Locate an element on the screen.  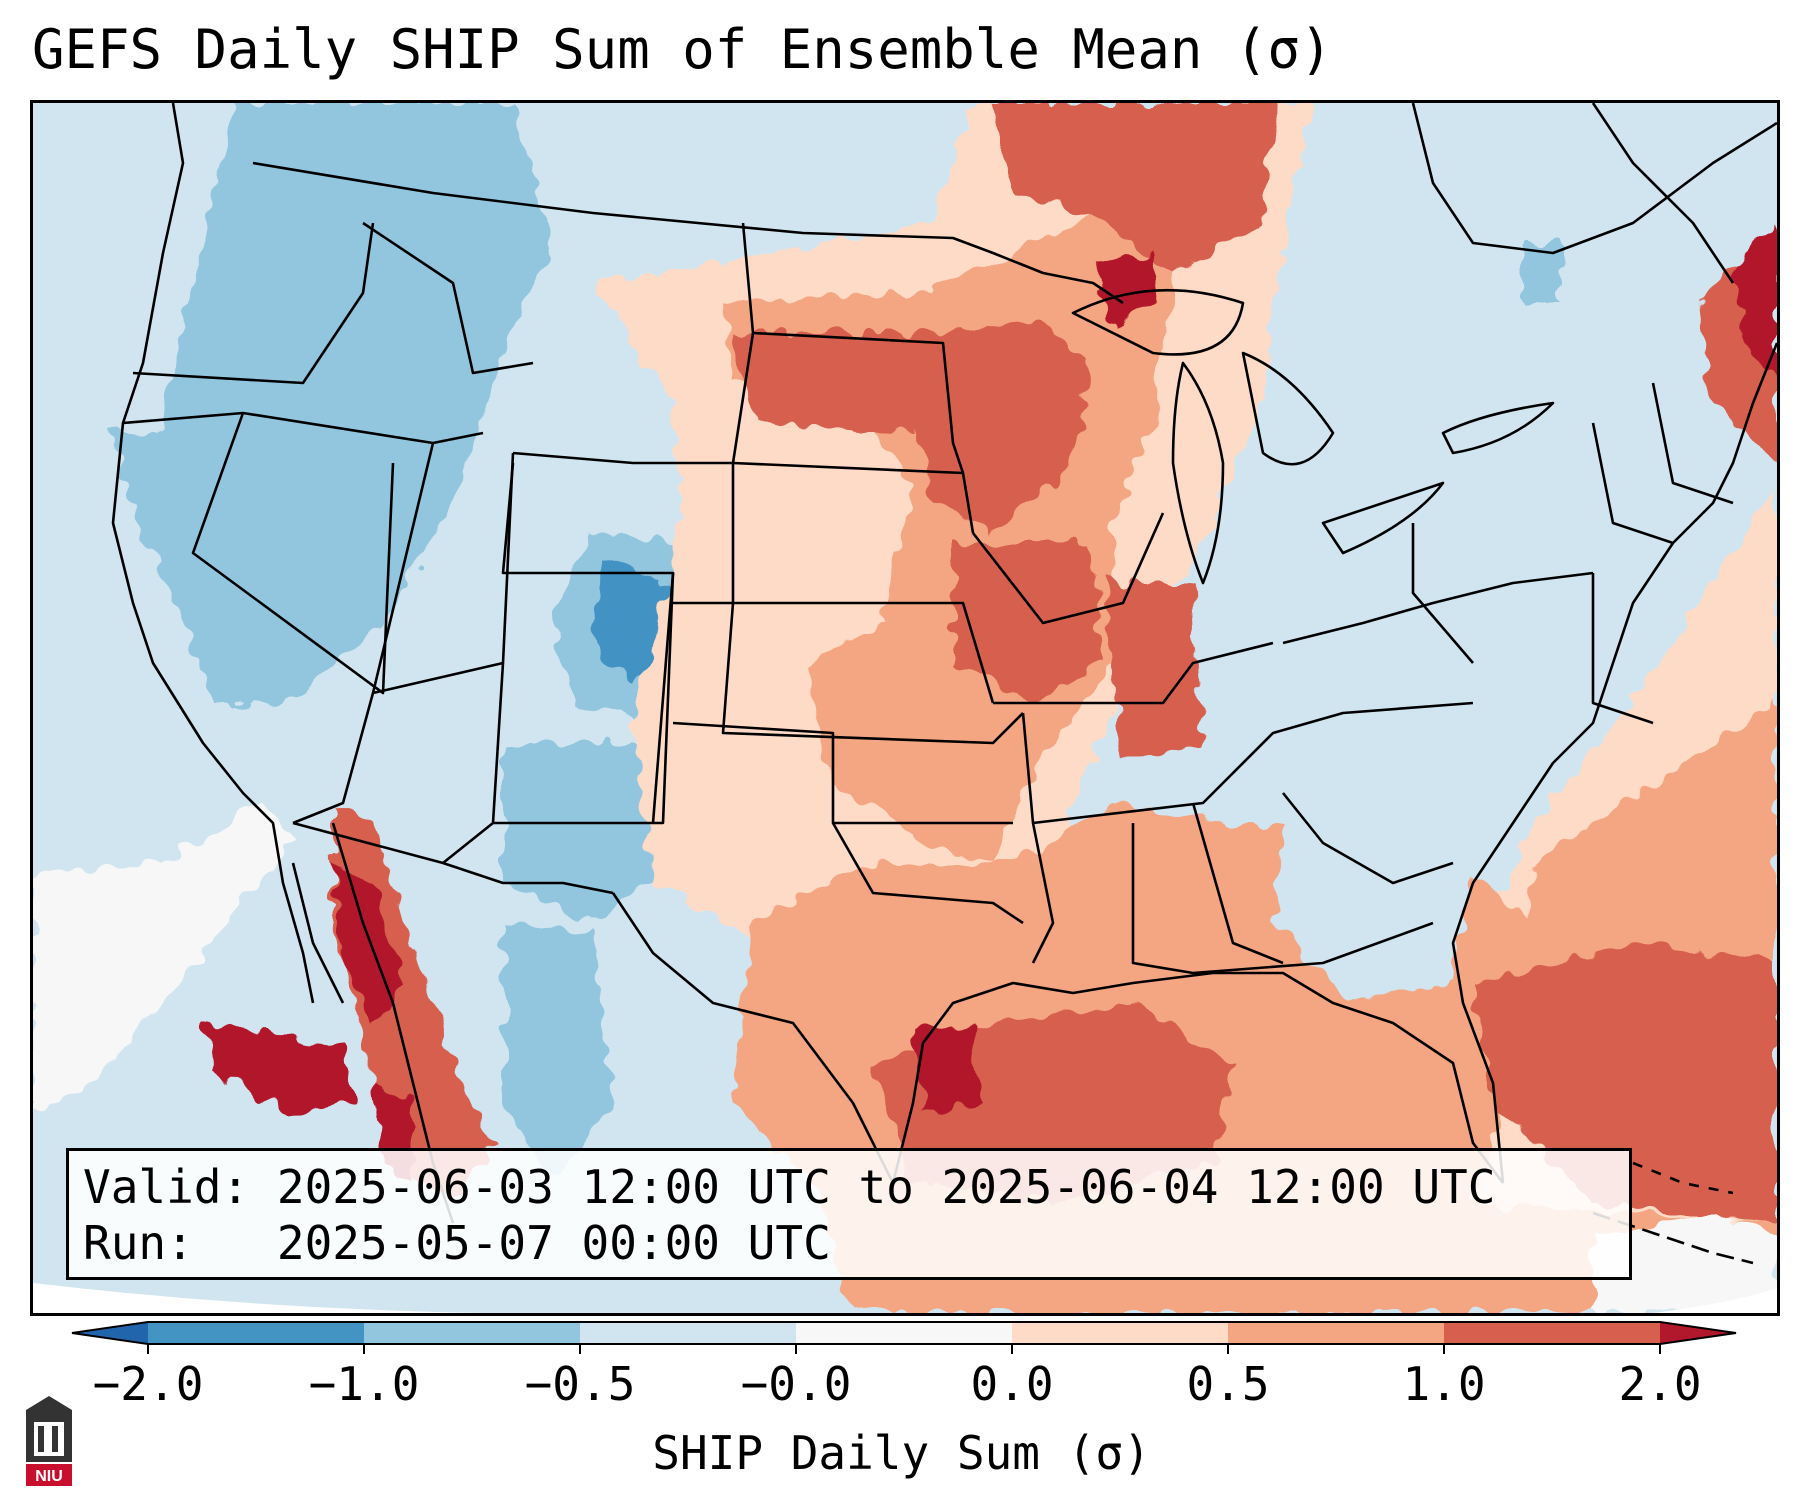
colorbar: −2.0 −1.0 −0.5 −0.0 0.0 0.5 1.0 2.0 is located at coordinates (904, 1366).